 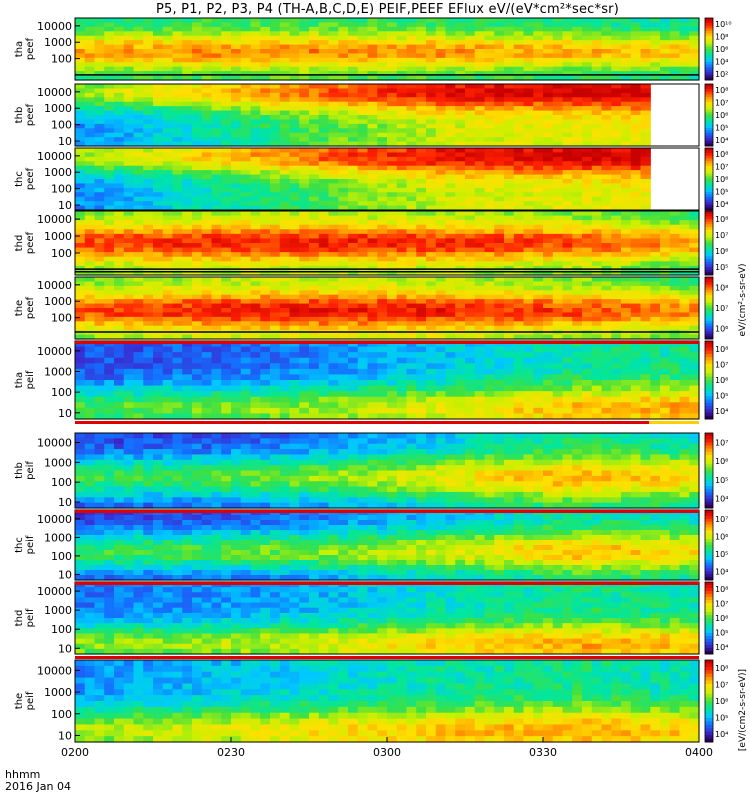 What do you see at coordinates (709, 308) in the screenshot?
I see `colorbar-frame` at bounding box center [709, 308].